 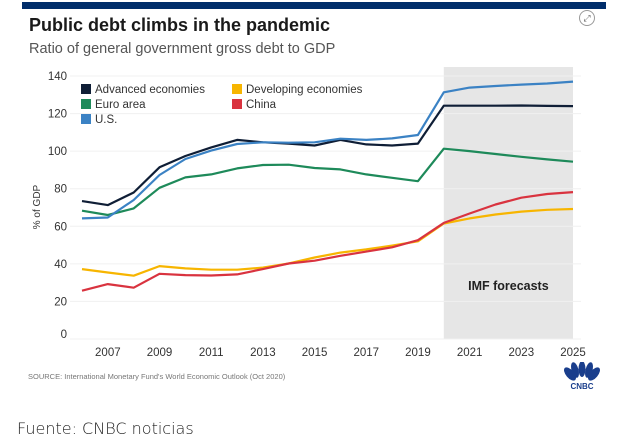 What do you see at coordinates (582, 376) in the screenshot?
I see `cnbc-logo: CNBC` at bounding box center [582, 376].